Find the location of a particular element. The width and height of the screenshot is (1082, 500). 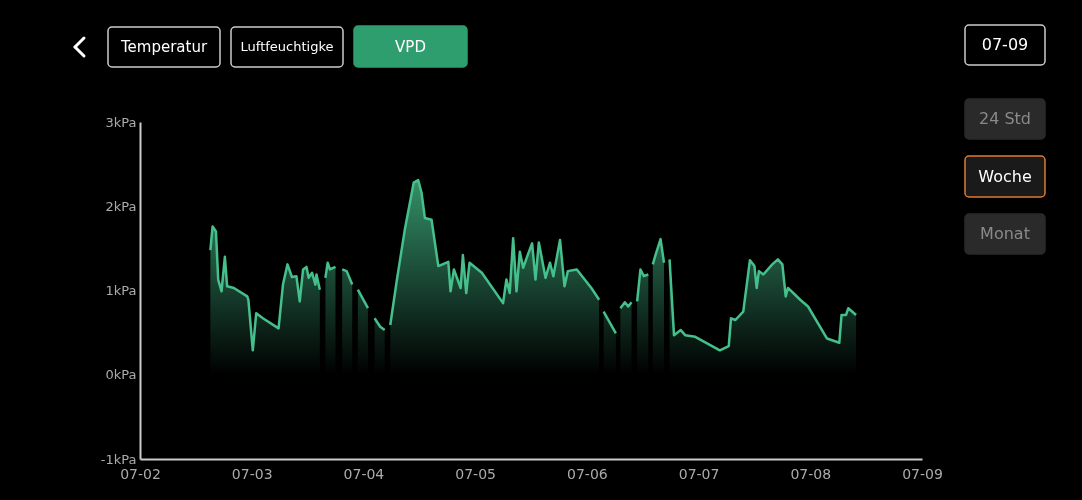

y-tick-label: 3kPa is located at coordinates (121, 122).